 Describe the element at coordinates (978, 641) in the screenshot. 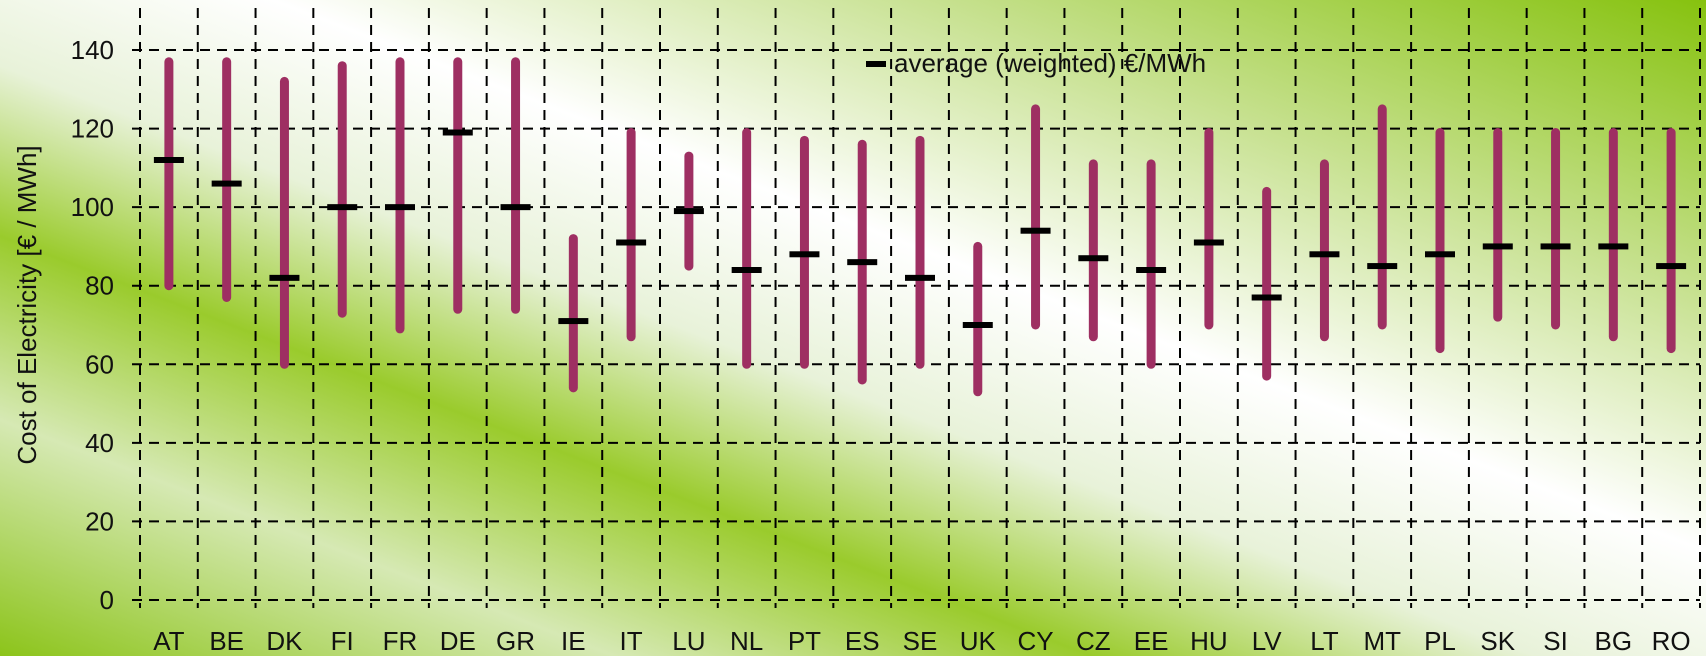

I see `x-tick-label: UK` at that location.